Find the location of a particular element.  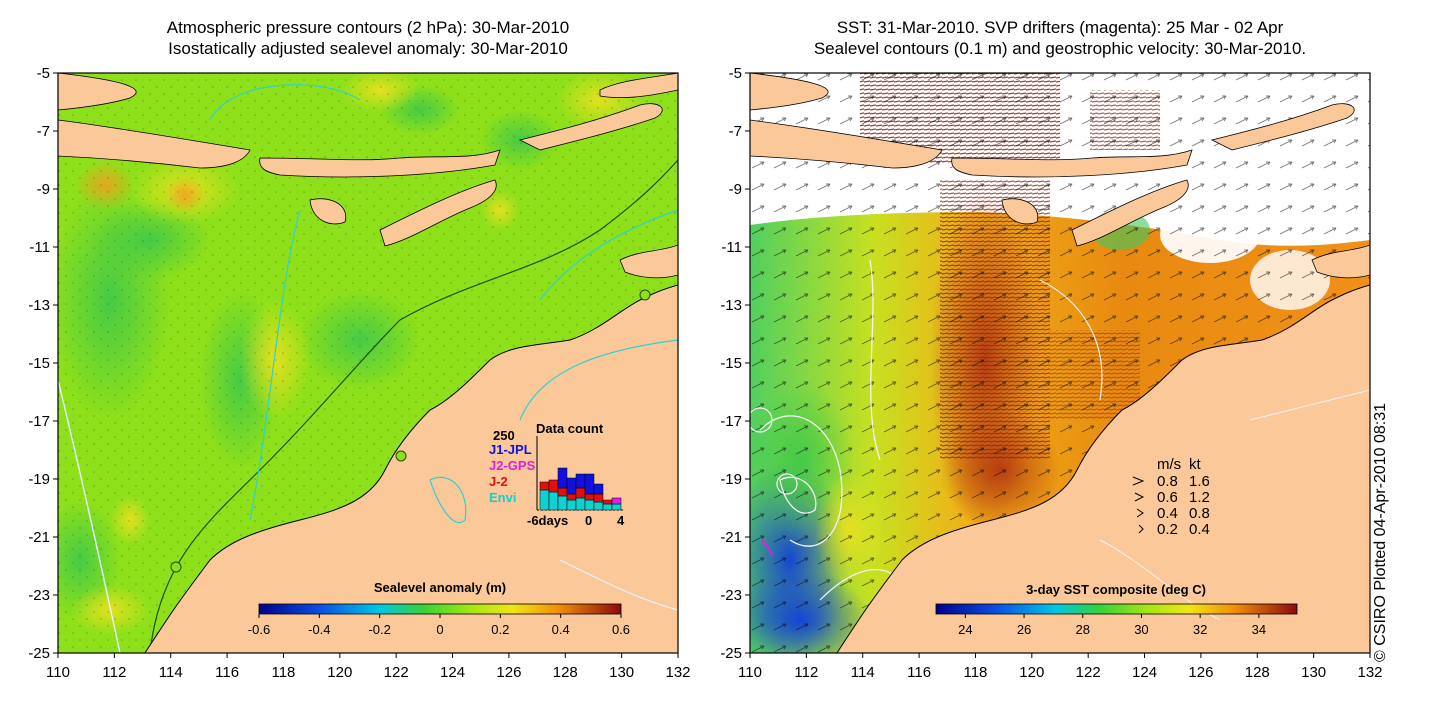

inset-xlabel-zero: 0 is located at coordinates (588, 520).